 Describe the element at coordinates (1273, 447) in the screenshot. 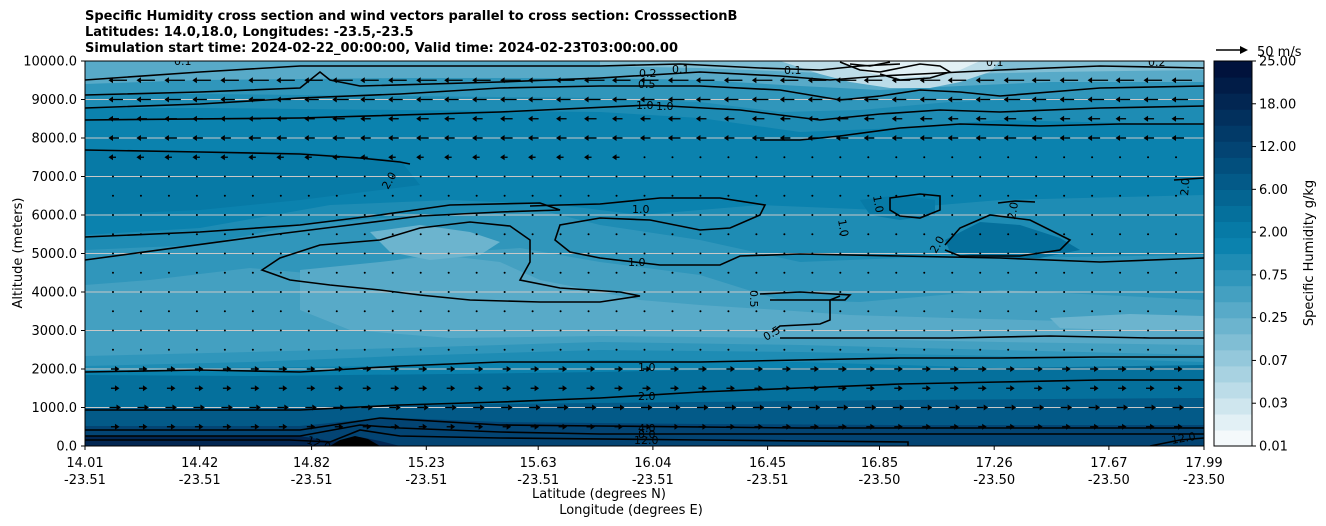

I see `colorbar-tick-label: 0.01` at that location.